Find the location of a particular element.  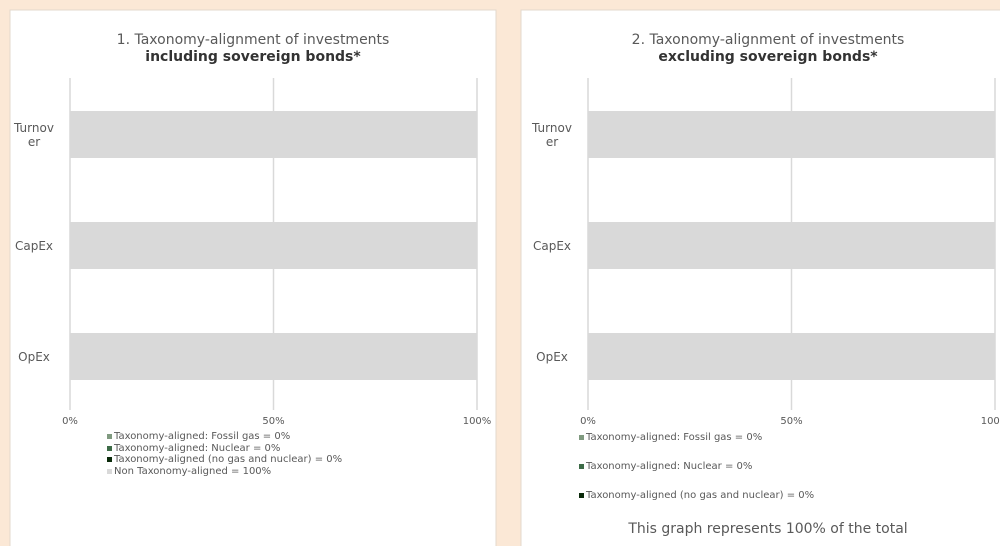

chart-title: 1. Taxonomy-alignment of investments is located at coordinates (253, 40).